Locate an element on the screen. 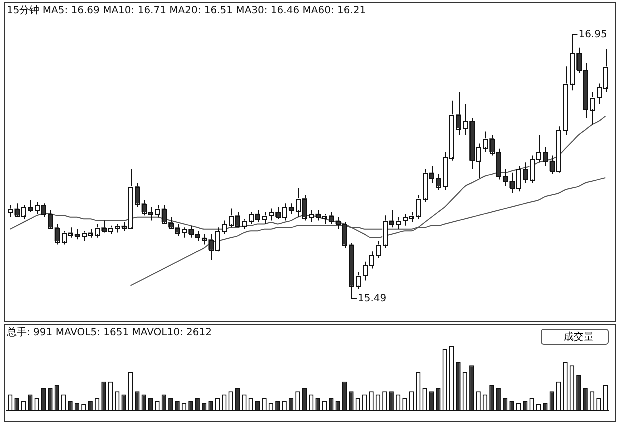  chart-title: 15分钟 MA5: 16.69 MA10: 16.71 MA20: 16.51 MA30: 16.46 MA60: 16.21 is located at coordinates (186, 10).